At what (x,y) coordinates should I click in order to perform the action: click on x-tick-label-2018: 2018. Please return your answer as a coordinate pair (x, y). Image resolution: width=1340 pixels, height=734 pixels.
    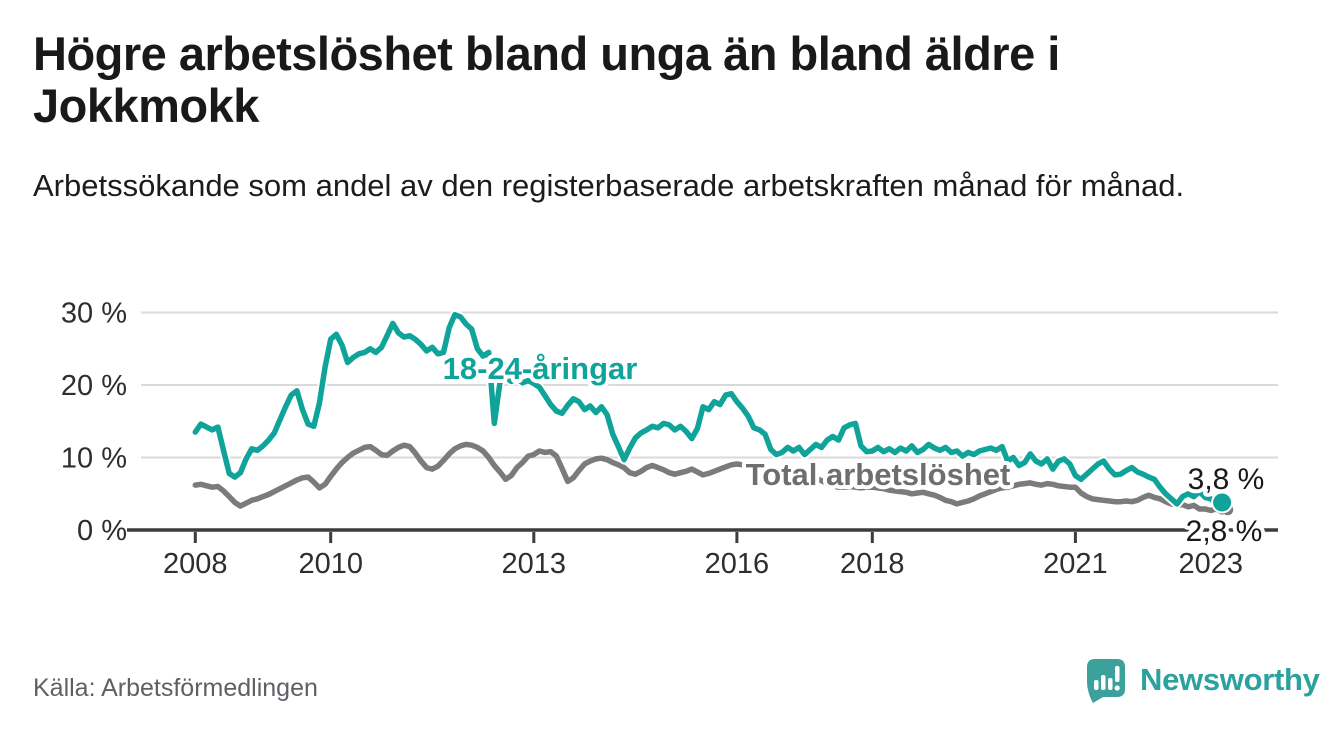
    Looking at the image, I should click on (872, 564).